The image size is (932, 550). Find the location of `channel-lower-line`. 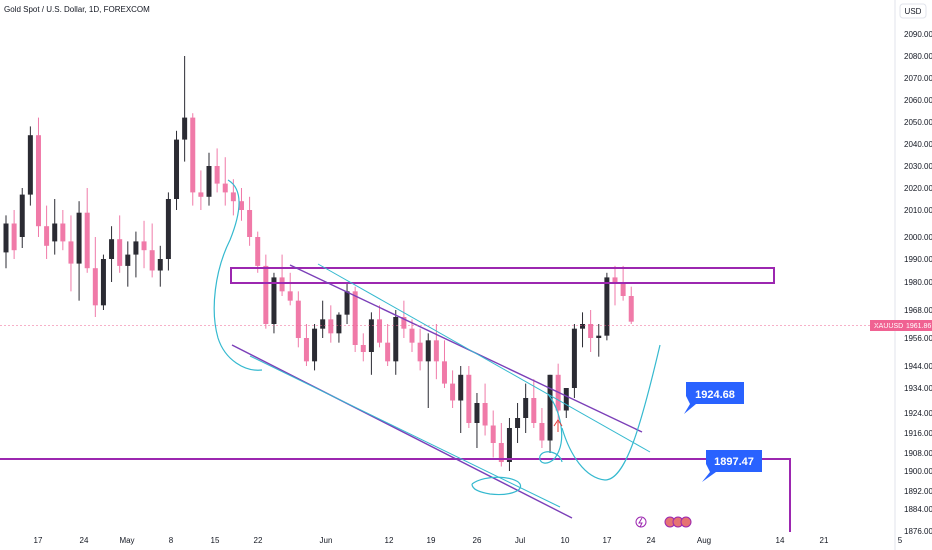

channel-lower-line is located at coordinates (402, 431).